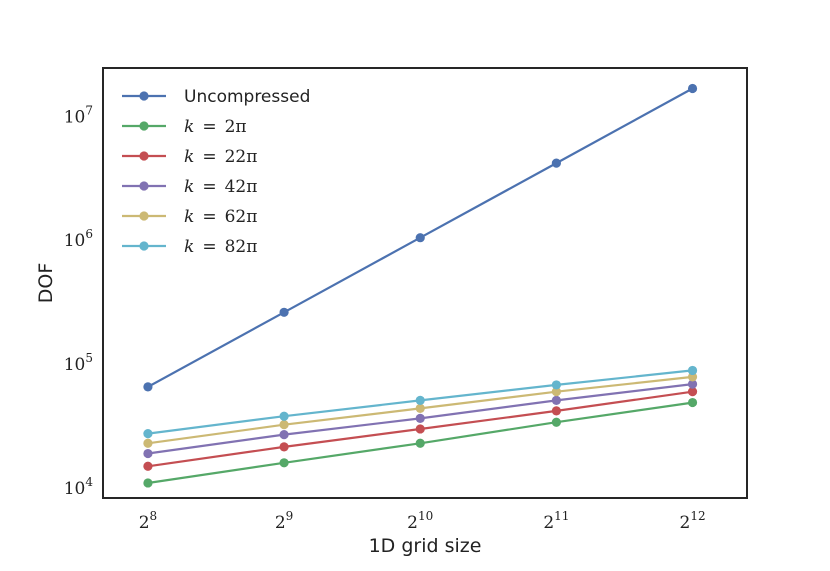  I want to click on legend-item-3: k = 42π, so click(189, 187).